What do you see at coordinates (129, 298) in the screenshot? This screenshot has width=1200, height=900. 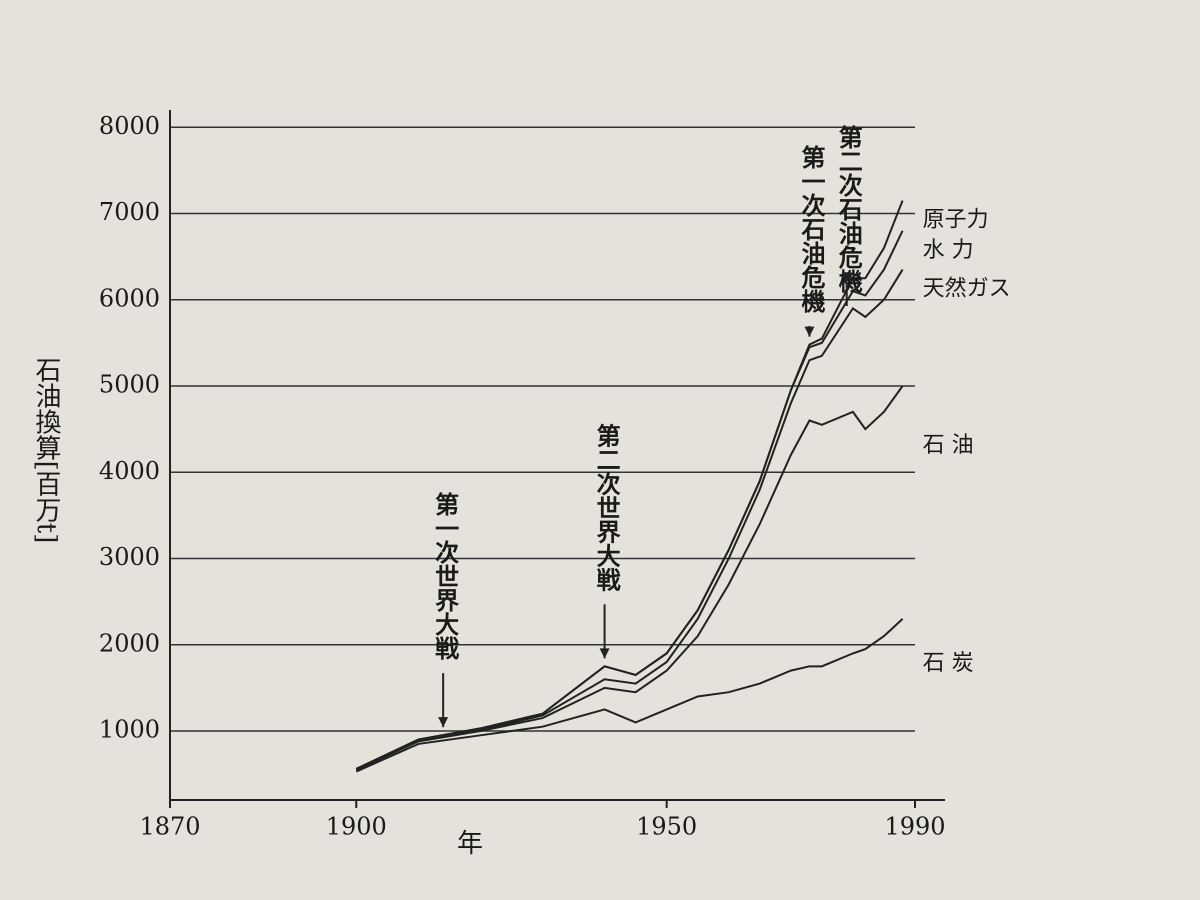 I see `y-tick-label: 6000` at bounding box center [129, 298].